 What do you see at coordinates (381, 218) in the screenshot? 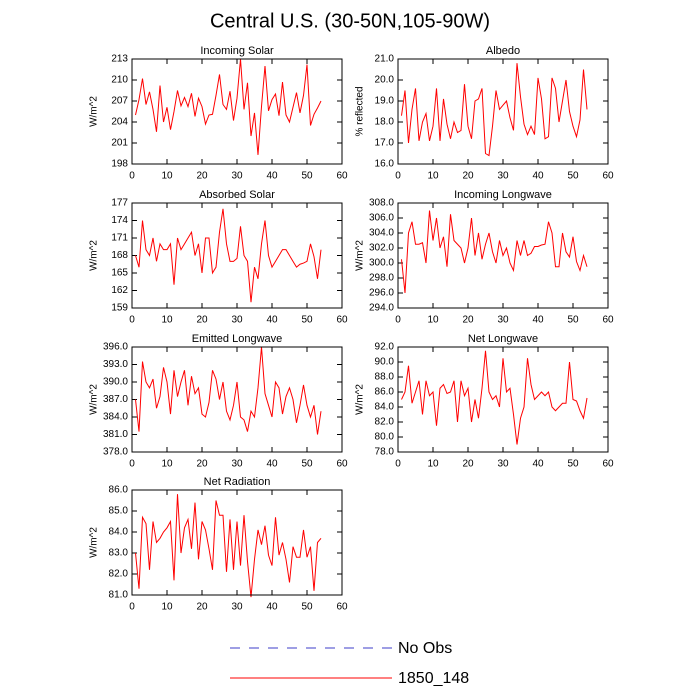
I see `y-tick-label: 306.0` at bounding box center [381, 218].